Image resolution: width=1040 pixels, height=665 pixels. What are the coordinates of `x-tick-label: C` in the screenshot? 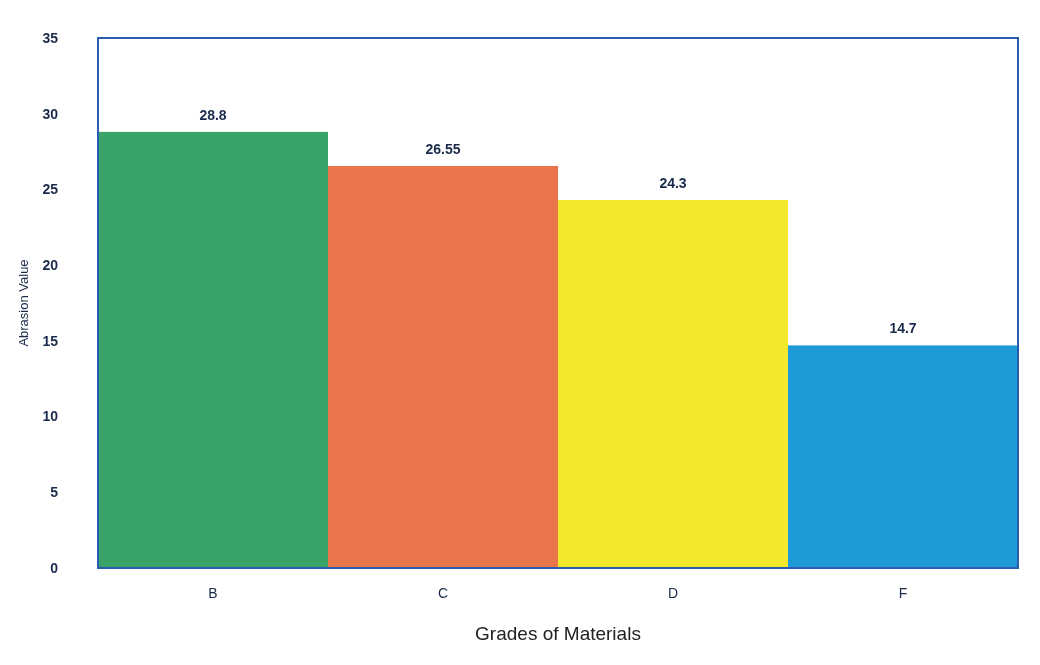 It's located at (443, 593).